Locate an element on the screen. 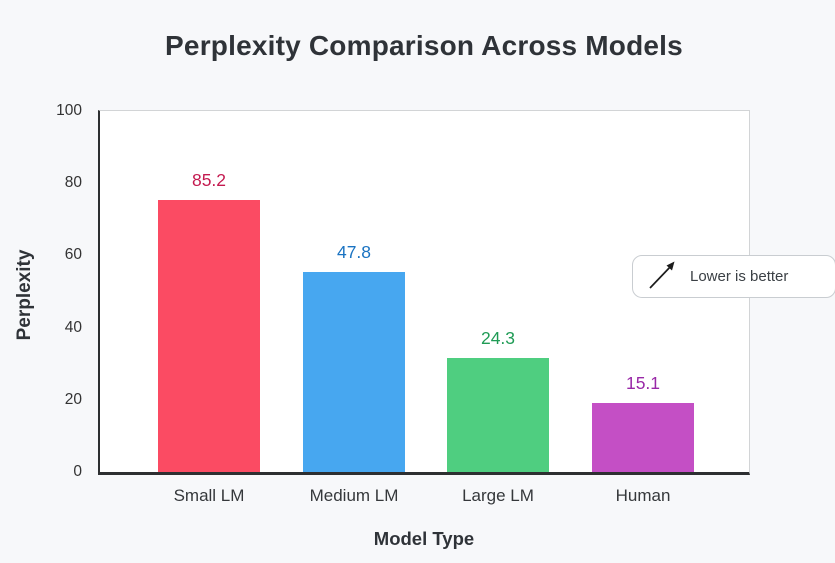  y-tick-label: 40 is located at coordinates (73, 327).